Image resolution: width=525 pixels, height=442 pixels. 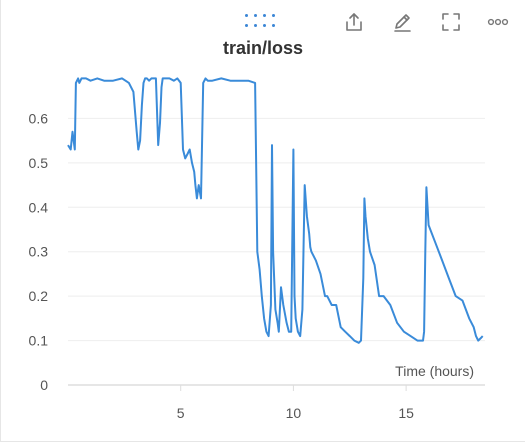 What do you see at coordinates (354, 22) in the screenshot?
I see `share-upload-icon` at bounding box center [354, 22].